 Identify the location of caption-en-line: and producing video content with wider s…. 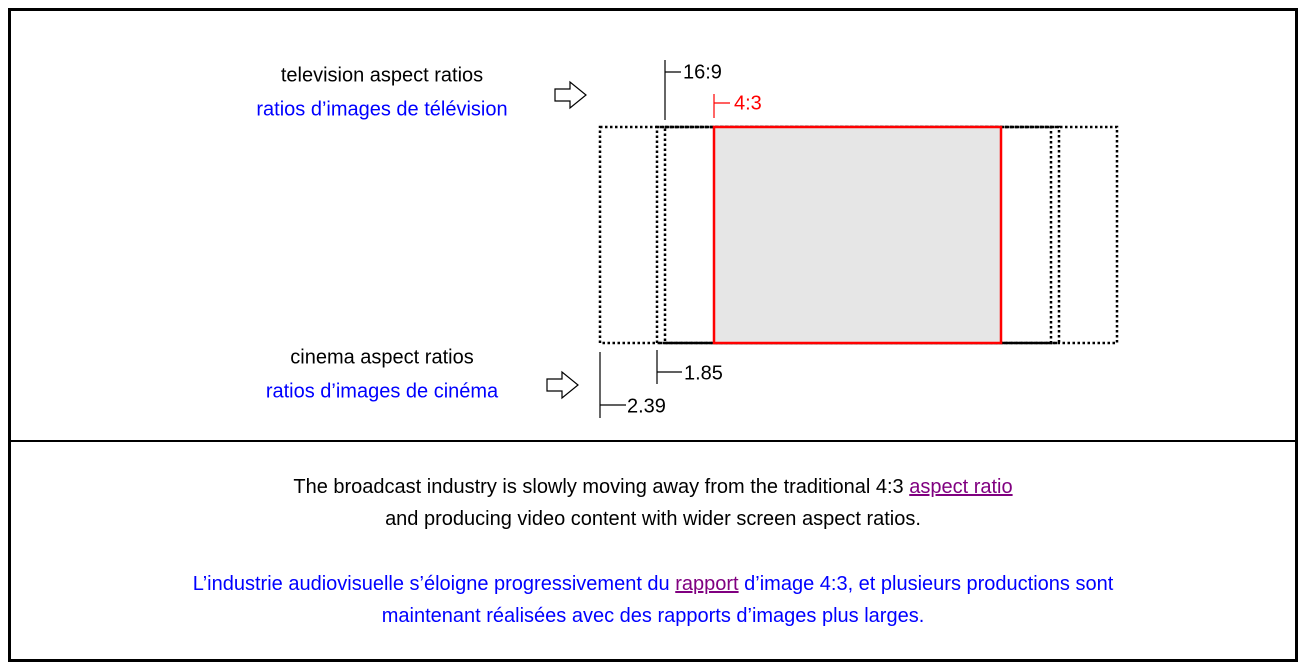
(653, 519).